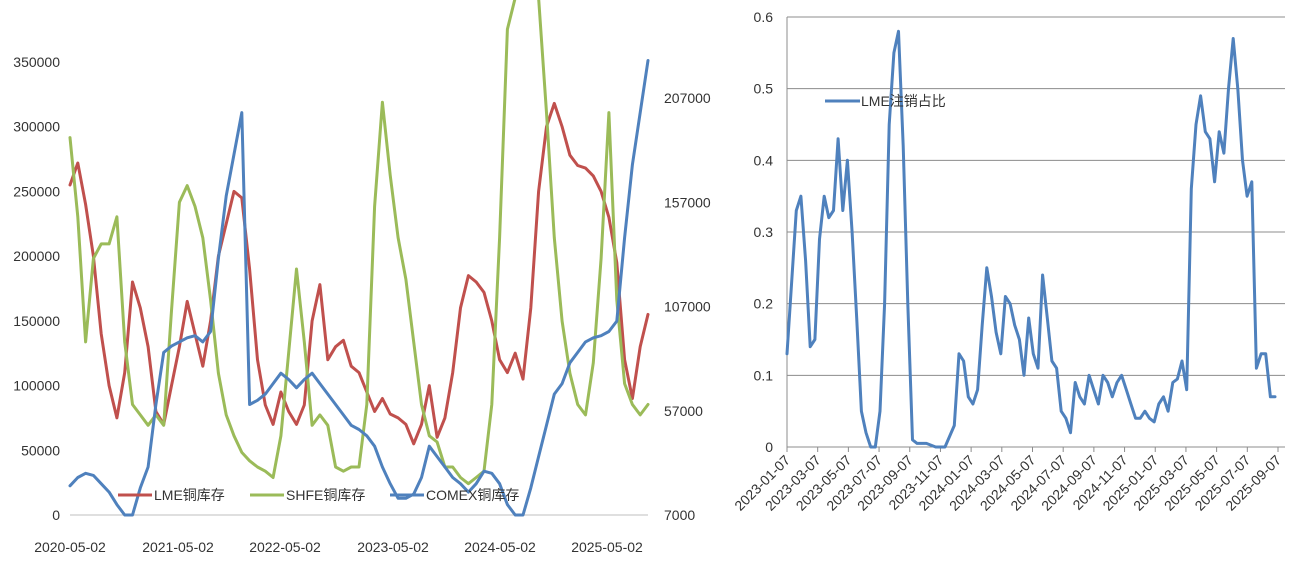 The width and height of the screenshot is (1297, 562). Describe the element at coordinates (607, 547) in the screenshot. I see `left-x-tick-label: 2025-05-02` at that location.